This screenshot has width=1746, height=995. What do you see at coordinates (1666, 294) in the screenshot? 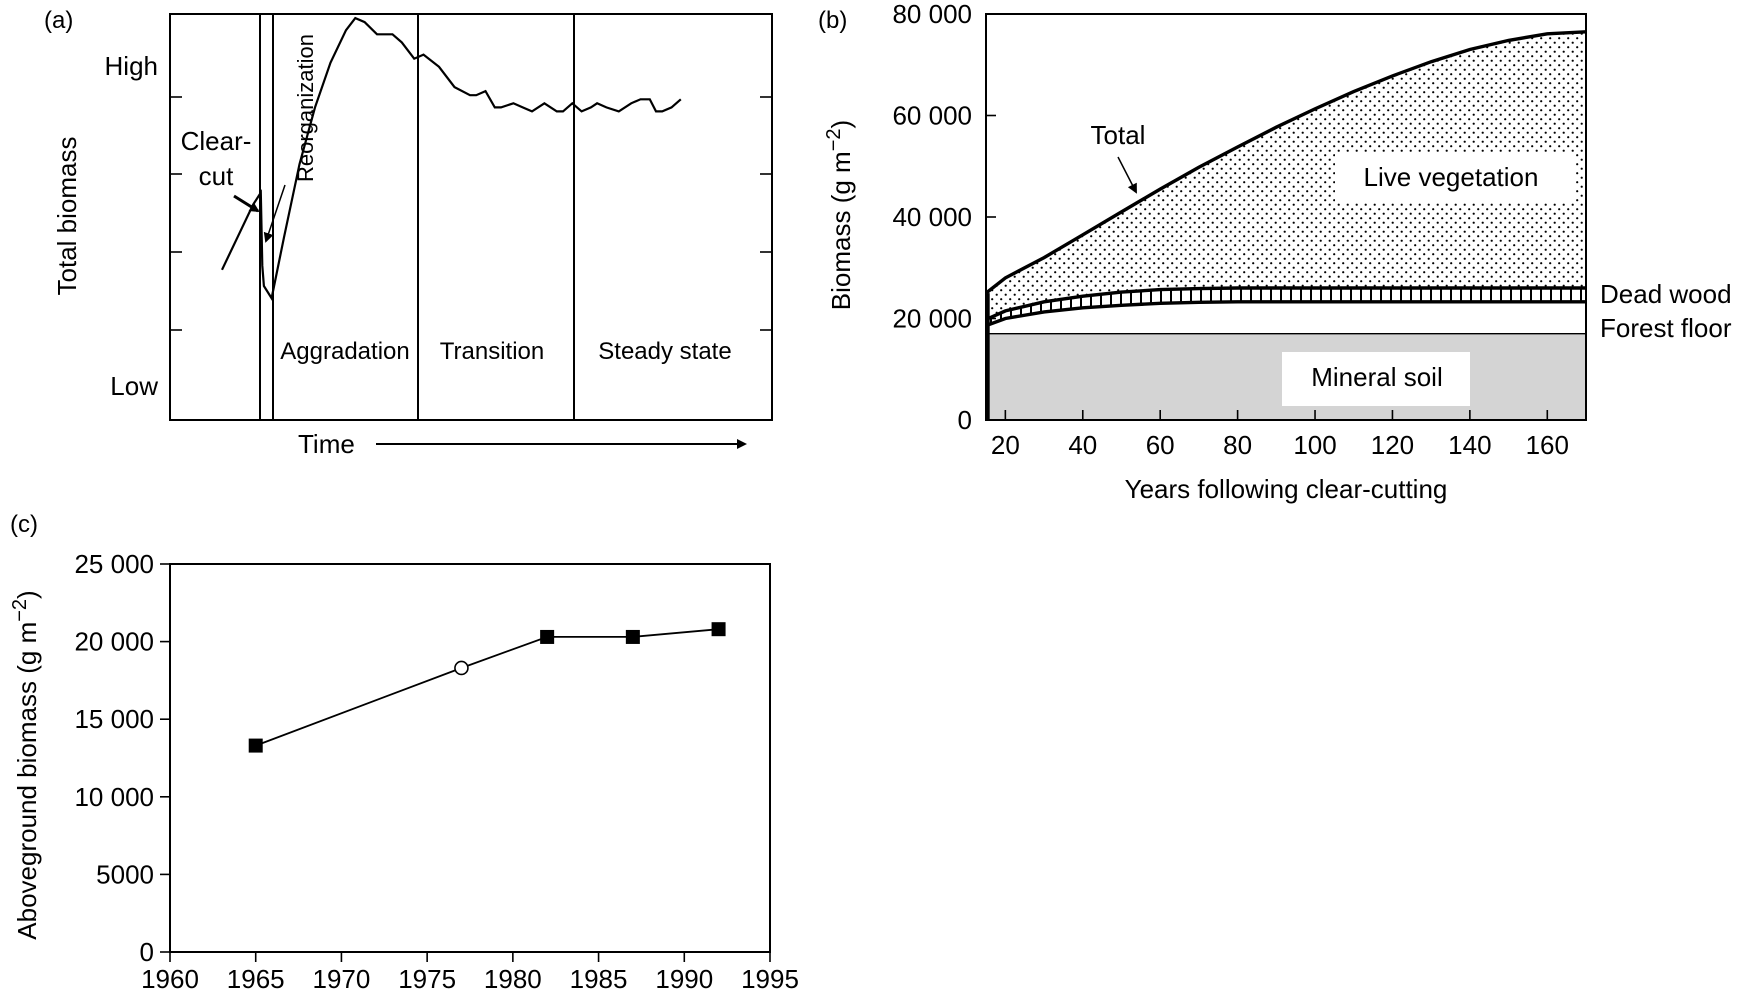
I see `label-dead-wood: Dead wood` at bounding box center [1666, 294].